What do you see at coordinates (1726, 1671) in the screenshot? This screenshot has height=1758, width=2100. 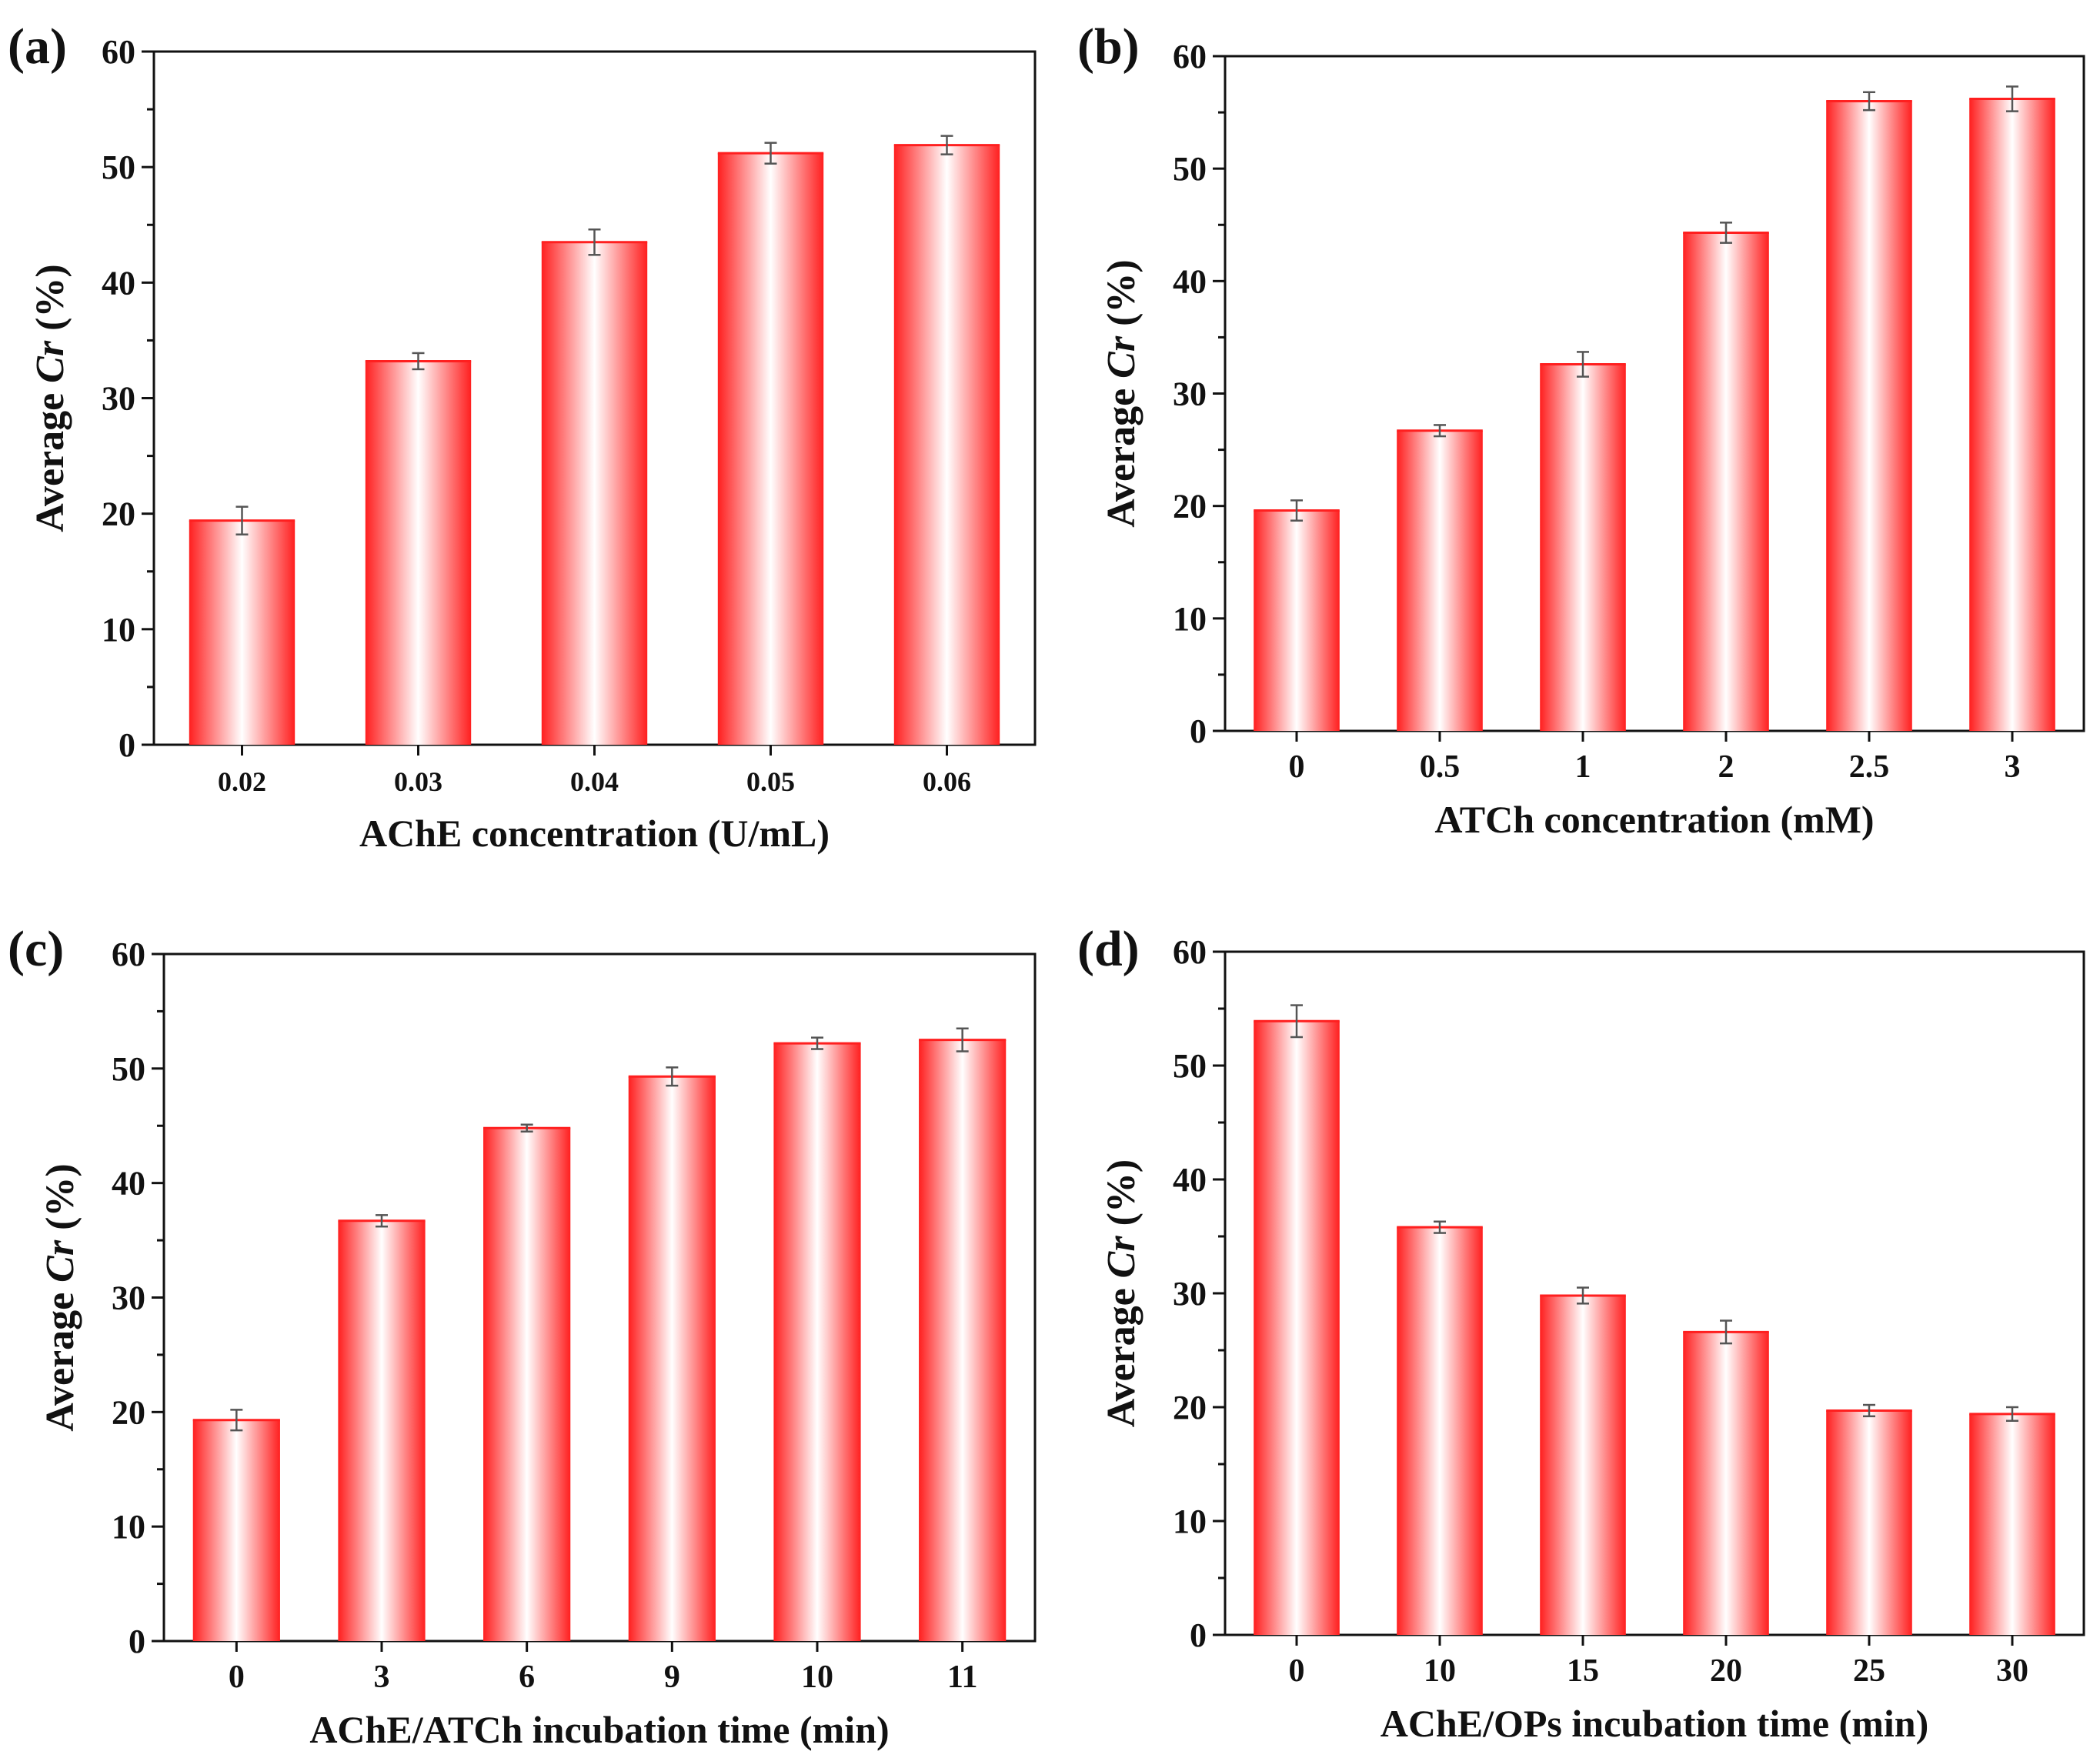 I see `x-tick-label: 20` at bounding box center [1726, 1671].